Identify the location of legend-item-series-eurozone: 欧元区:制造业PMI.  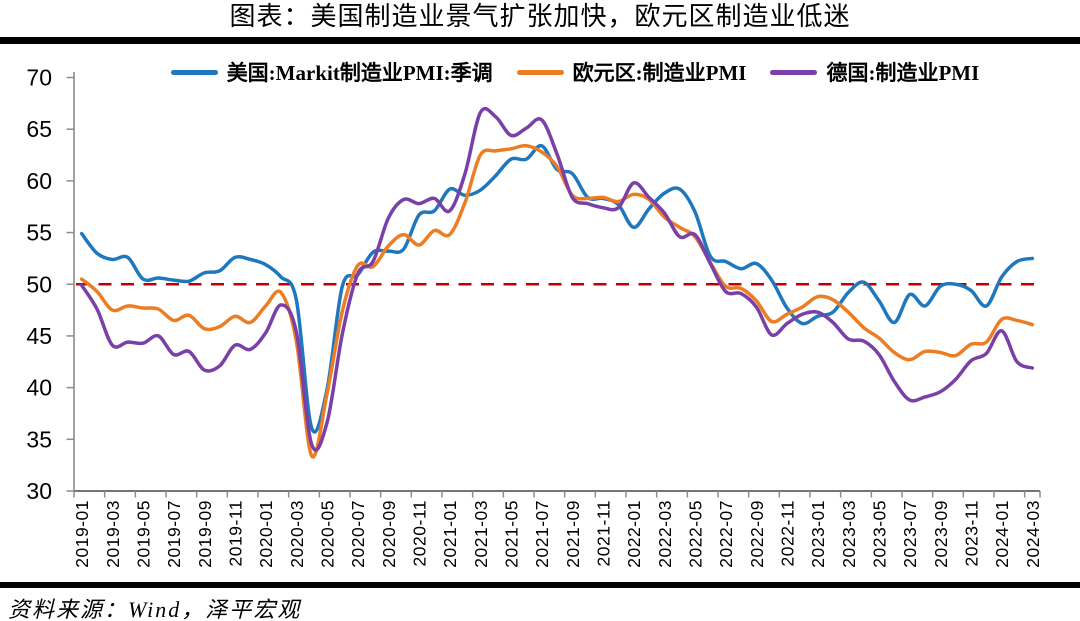
(631, 72).